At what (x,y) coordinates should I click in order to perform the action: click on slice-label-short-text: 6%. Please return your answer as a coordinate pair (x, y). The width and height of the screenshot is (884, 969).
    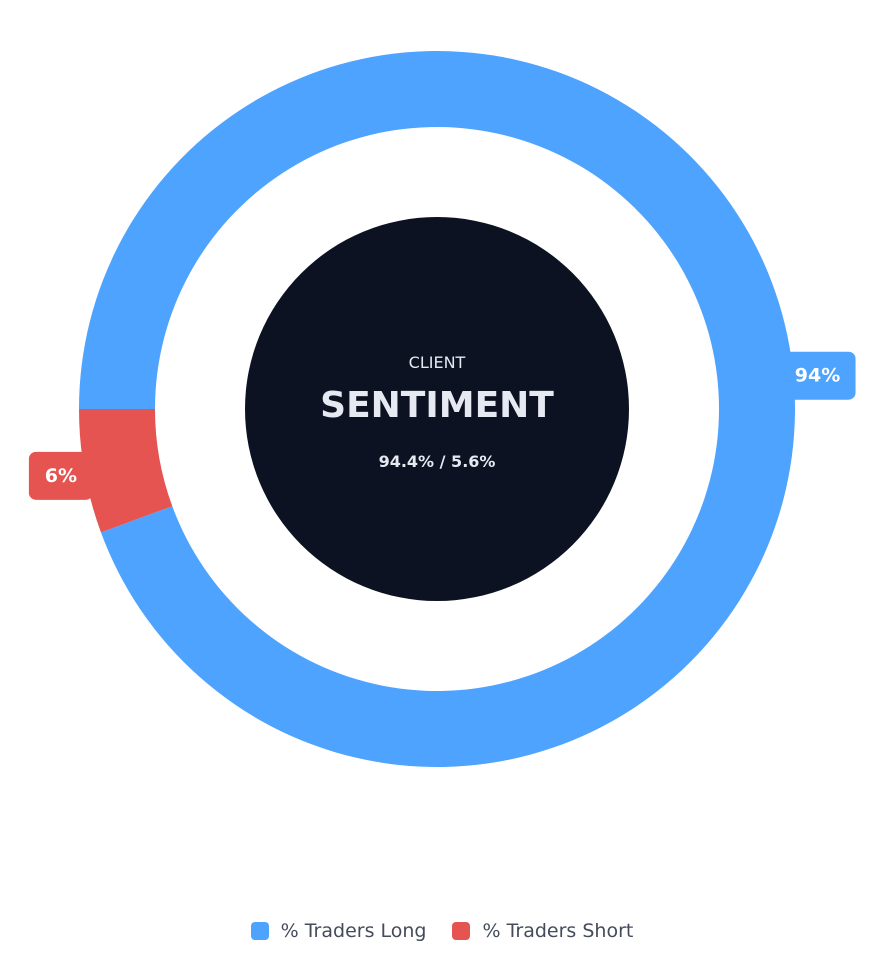
    Looking at the image, I should click on (61, 476).